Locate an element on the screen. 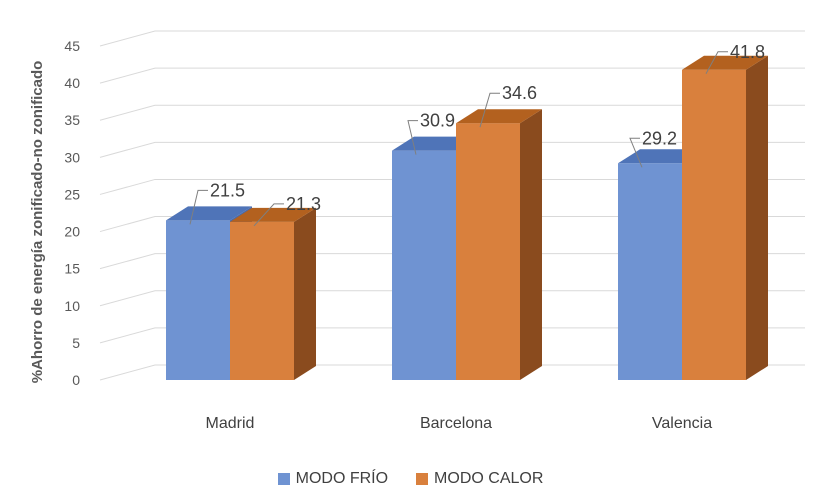  y-tick-label: 10 is located at coordinates (72, 306).